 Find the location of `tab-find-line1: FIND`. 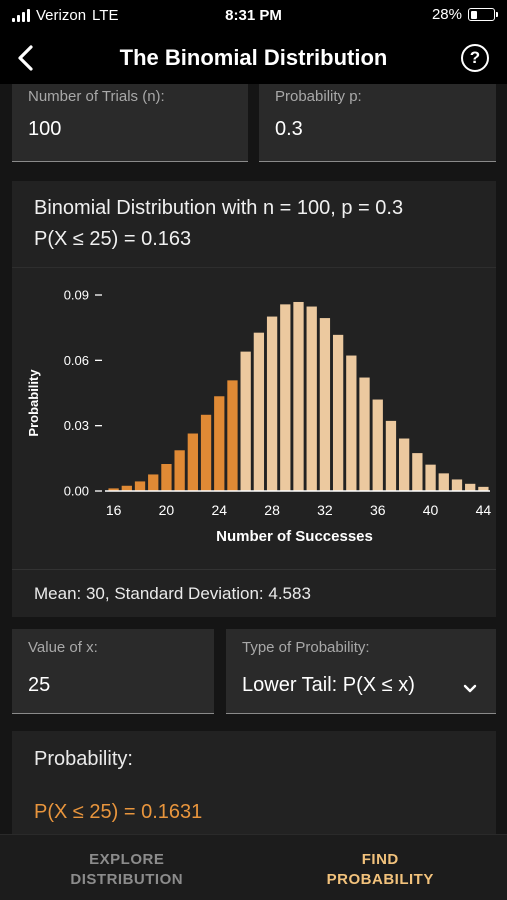

tab-find-line1: FIND is located at coordinates (380, 859).